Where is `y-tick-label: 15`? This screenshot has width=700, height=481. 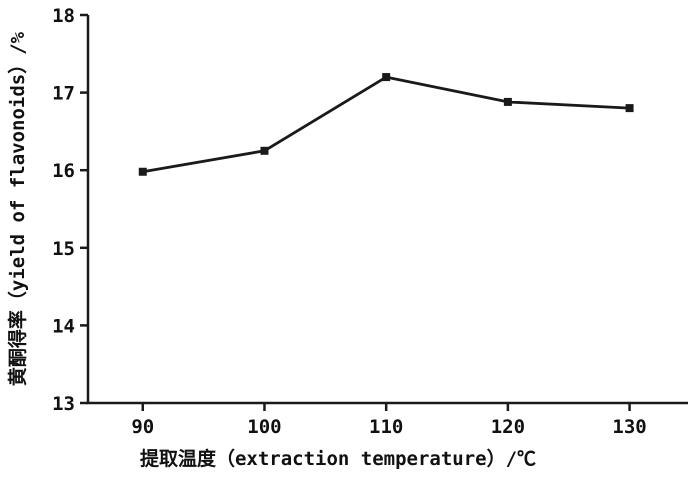 y-tick-label: 15 is located at coordinates (63, 249).